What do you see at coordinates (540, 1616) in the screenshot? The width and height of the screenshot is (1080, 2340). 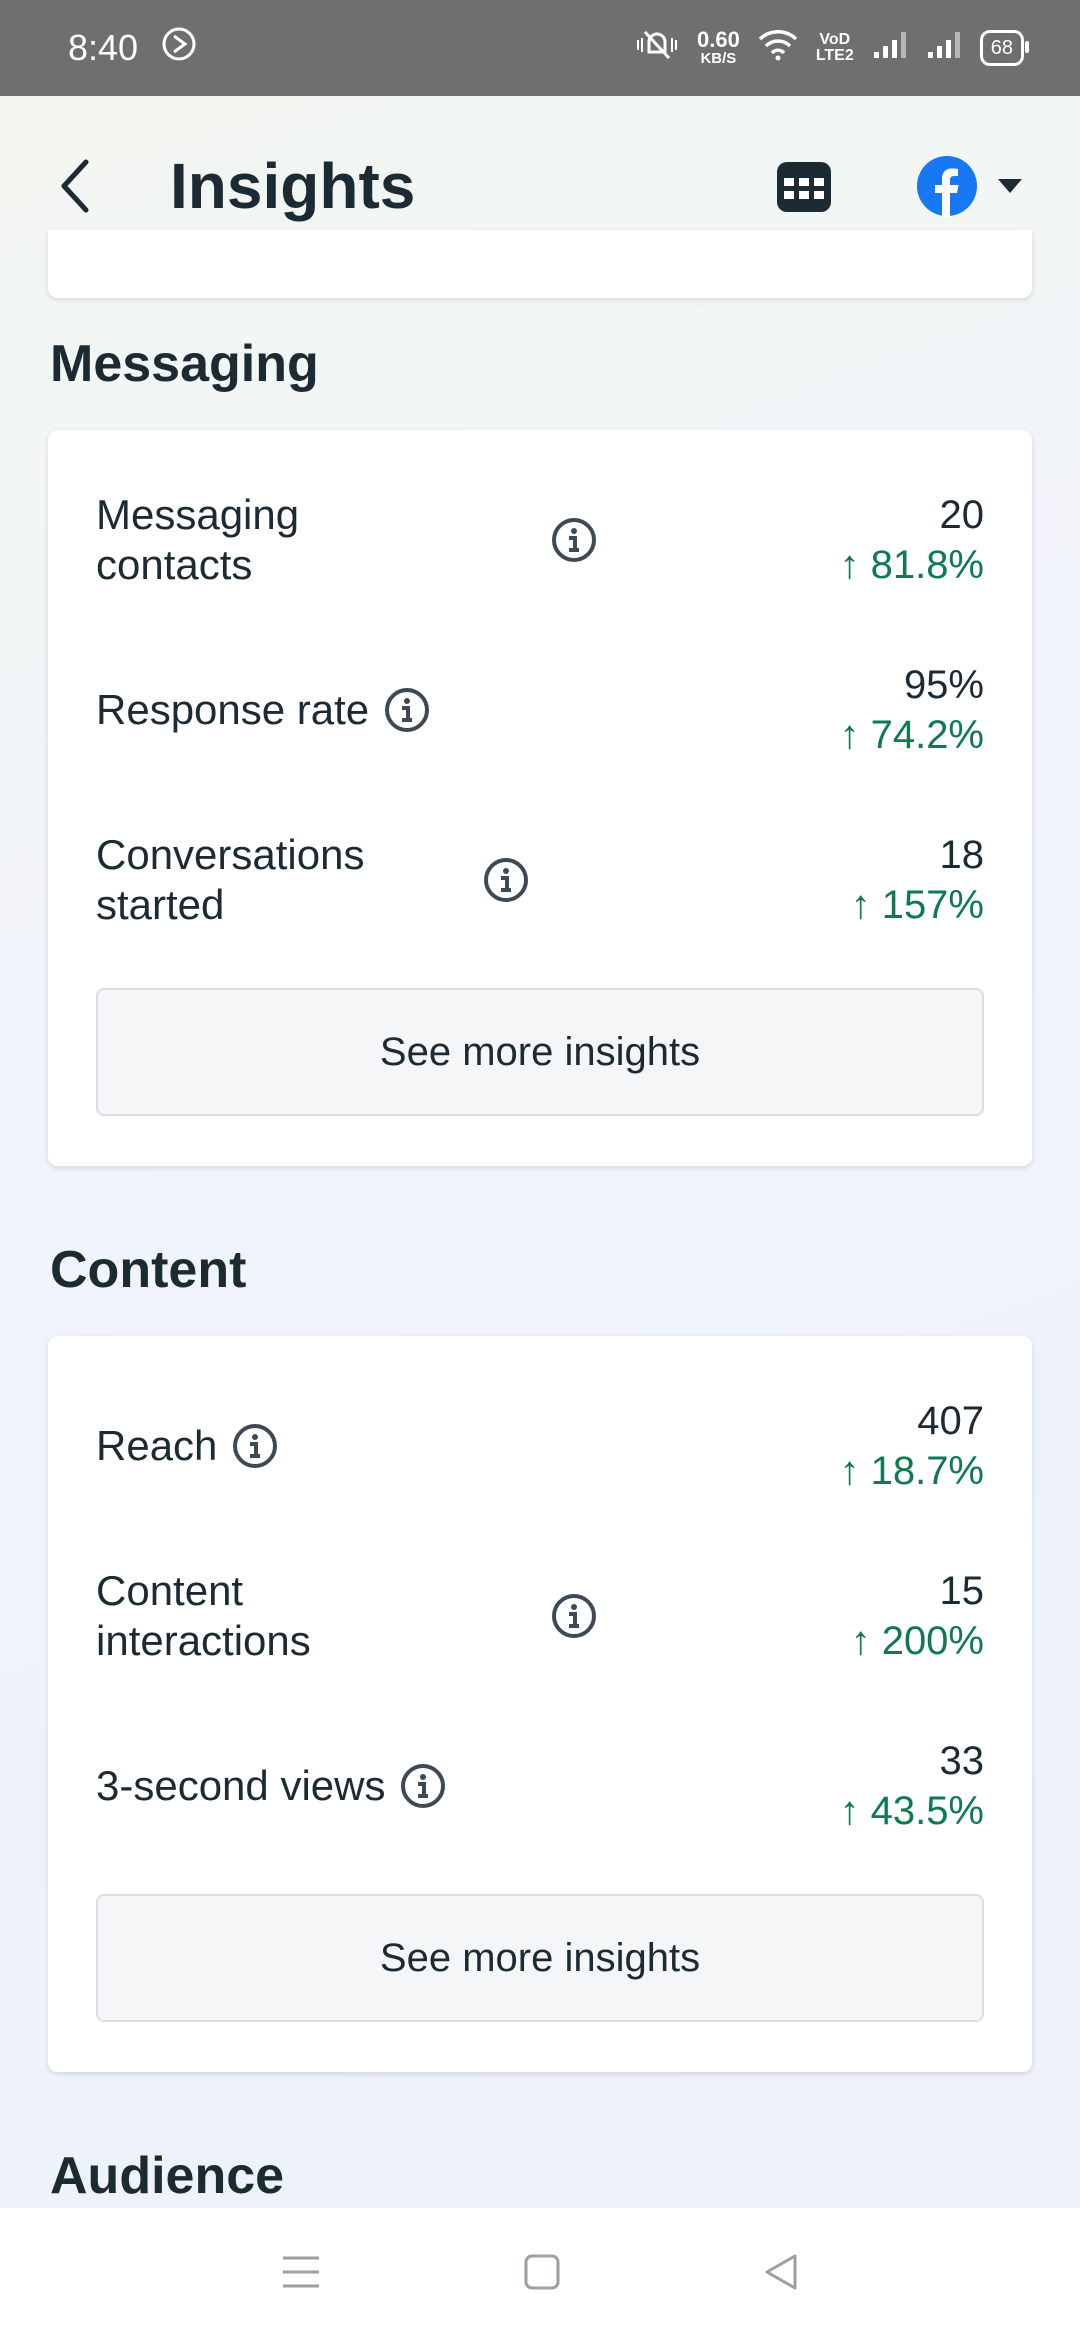 I see `metric-content-interactions: Content interactions 15 ↑ 200%` at bounding box center [540, 1616].